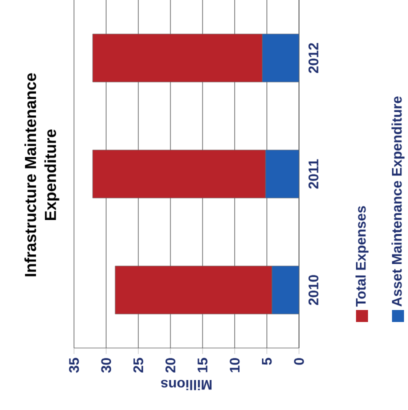 Image resolution: width=408 pixels, height=410 pixels. Describe the element at coordinates (313, 58) in the screenshot. I see `y-tick-label: 2012` at that location.